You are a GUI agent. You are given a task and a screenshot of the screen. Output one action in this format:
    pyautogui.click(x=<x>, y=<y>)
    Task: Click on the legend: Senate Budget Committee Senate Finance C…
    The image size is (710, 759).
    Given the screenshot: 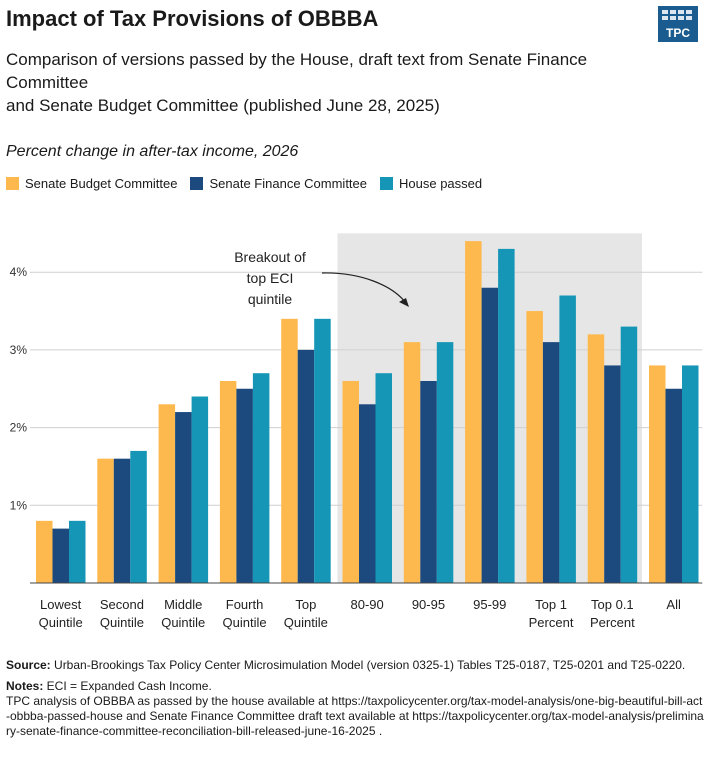 What is the action you would take?
    pyautogui.click(x=250, y=183)
    